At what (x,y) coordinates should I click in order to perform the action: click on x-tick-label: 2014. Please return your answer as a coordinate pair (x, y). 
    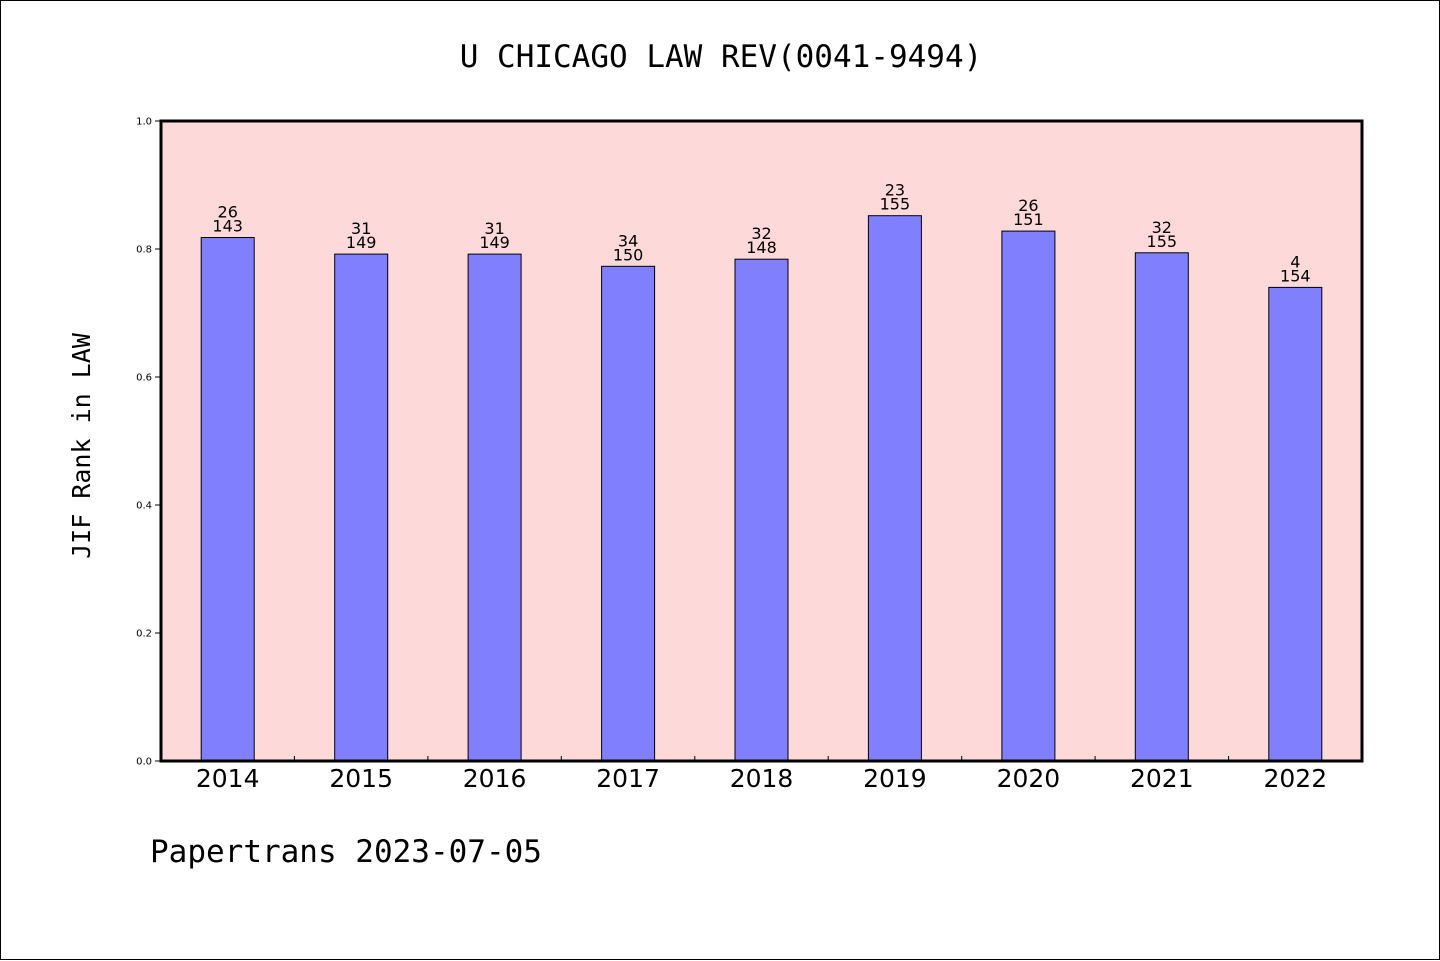
    Looking at the image, I should click on (228, 778).